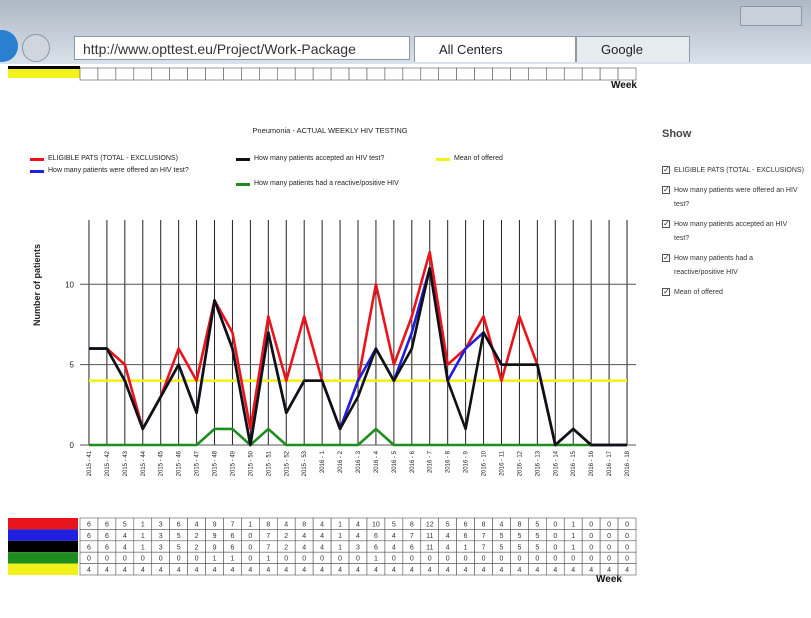  I want to click on table-value: 12, so click(430, 525).